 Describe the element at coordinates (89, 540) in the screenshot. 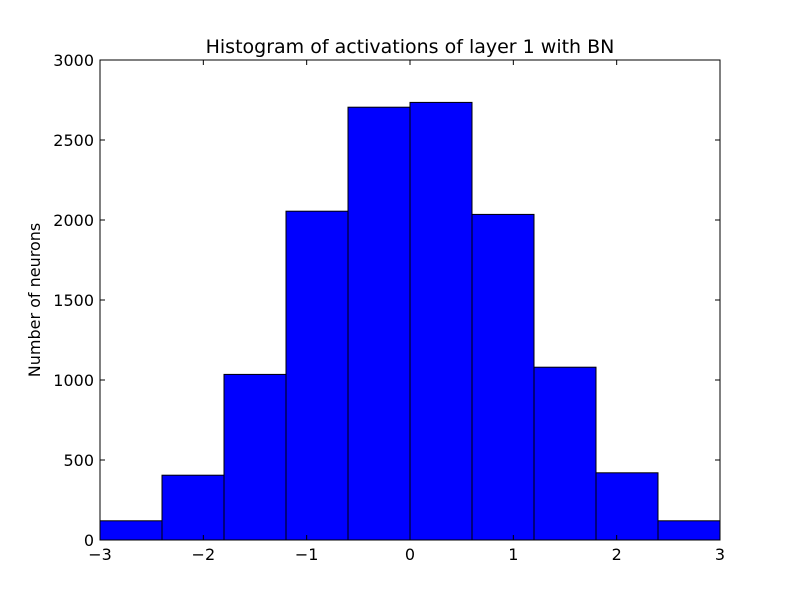

I see `y-tick-label: 0` at that location.